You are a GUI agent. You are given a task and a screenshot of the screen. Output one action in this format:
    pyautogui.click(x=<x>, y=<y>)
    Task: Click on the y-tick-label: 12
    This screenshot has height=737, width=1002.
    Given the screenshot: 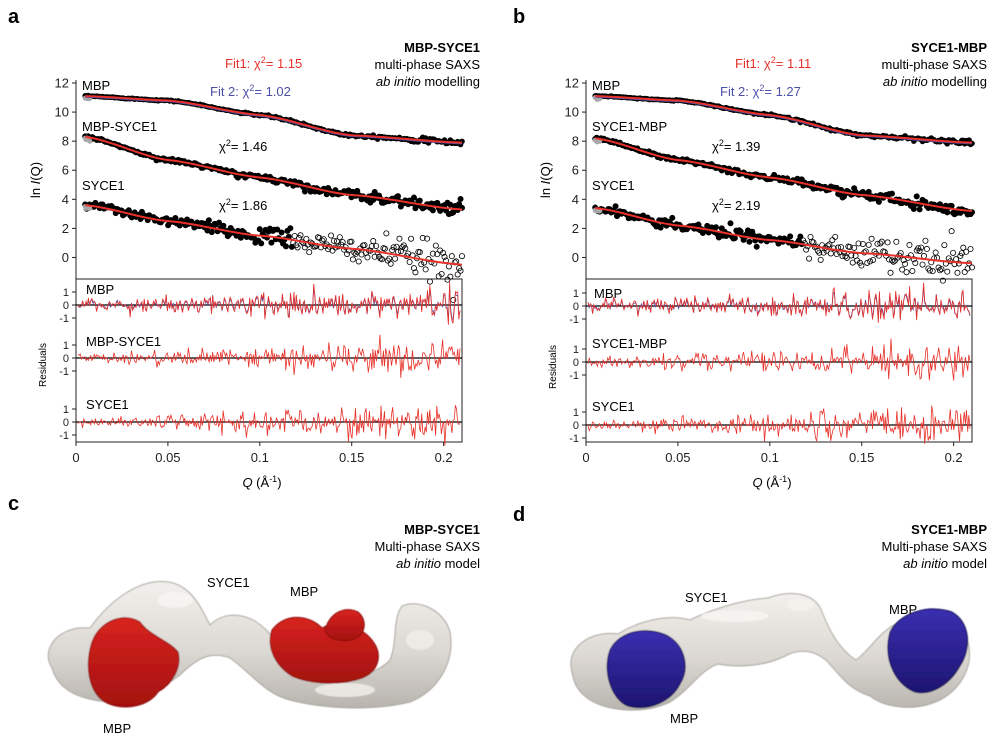 What is the action you would take?
    pyautogui.click(x=572, y=83)
    